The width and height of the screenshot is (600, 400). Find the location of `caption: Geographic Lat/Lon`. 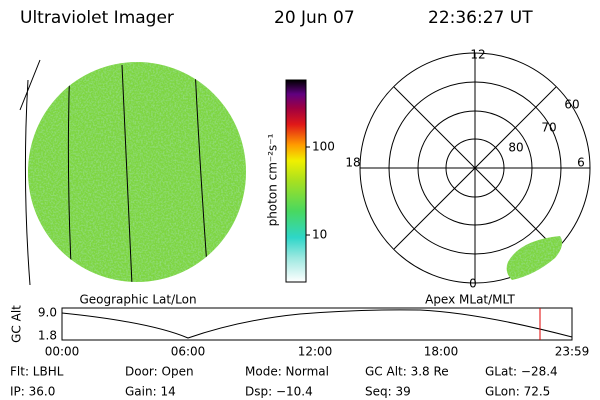

caption: Geographic Lat/Lon is located at coordinates (137, 300).